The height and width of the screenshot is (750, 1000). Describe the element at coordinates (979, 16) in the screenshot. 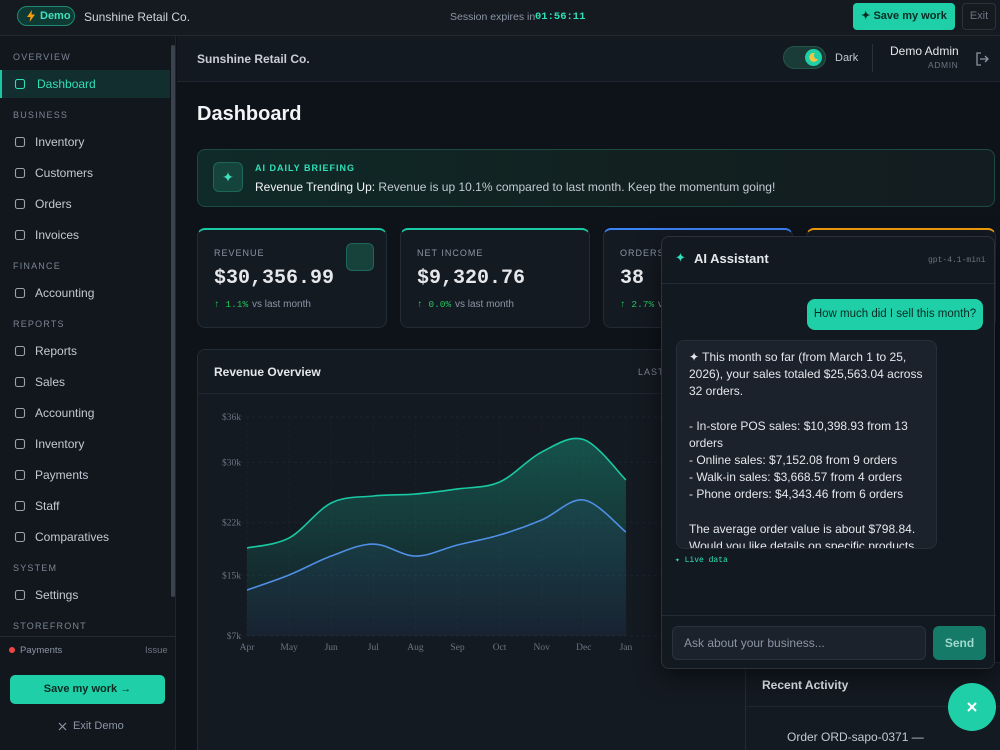

I see `exit-button: Exit` at that location.